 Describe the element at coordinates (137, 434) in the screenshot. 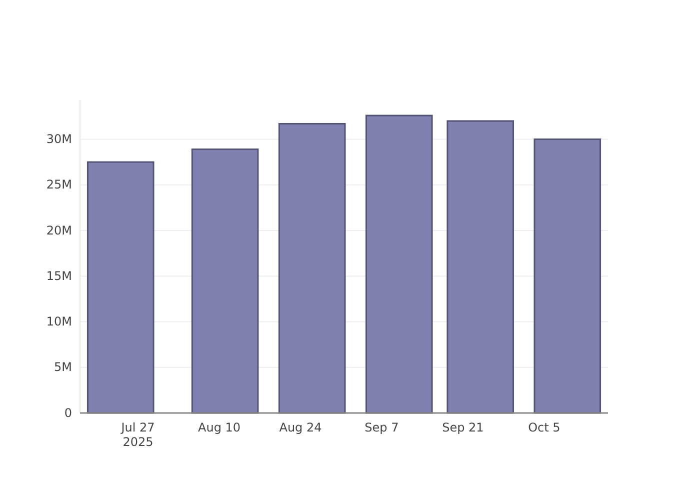

I see `x-tick-label: Jul 27 2025` at that location.